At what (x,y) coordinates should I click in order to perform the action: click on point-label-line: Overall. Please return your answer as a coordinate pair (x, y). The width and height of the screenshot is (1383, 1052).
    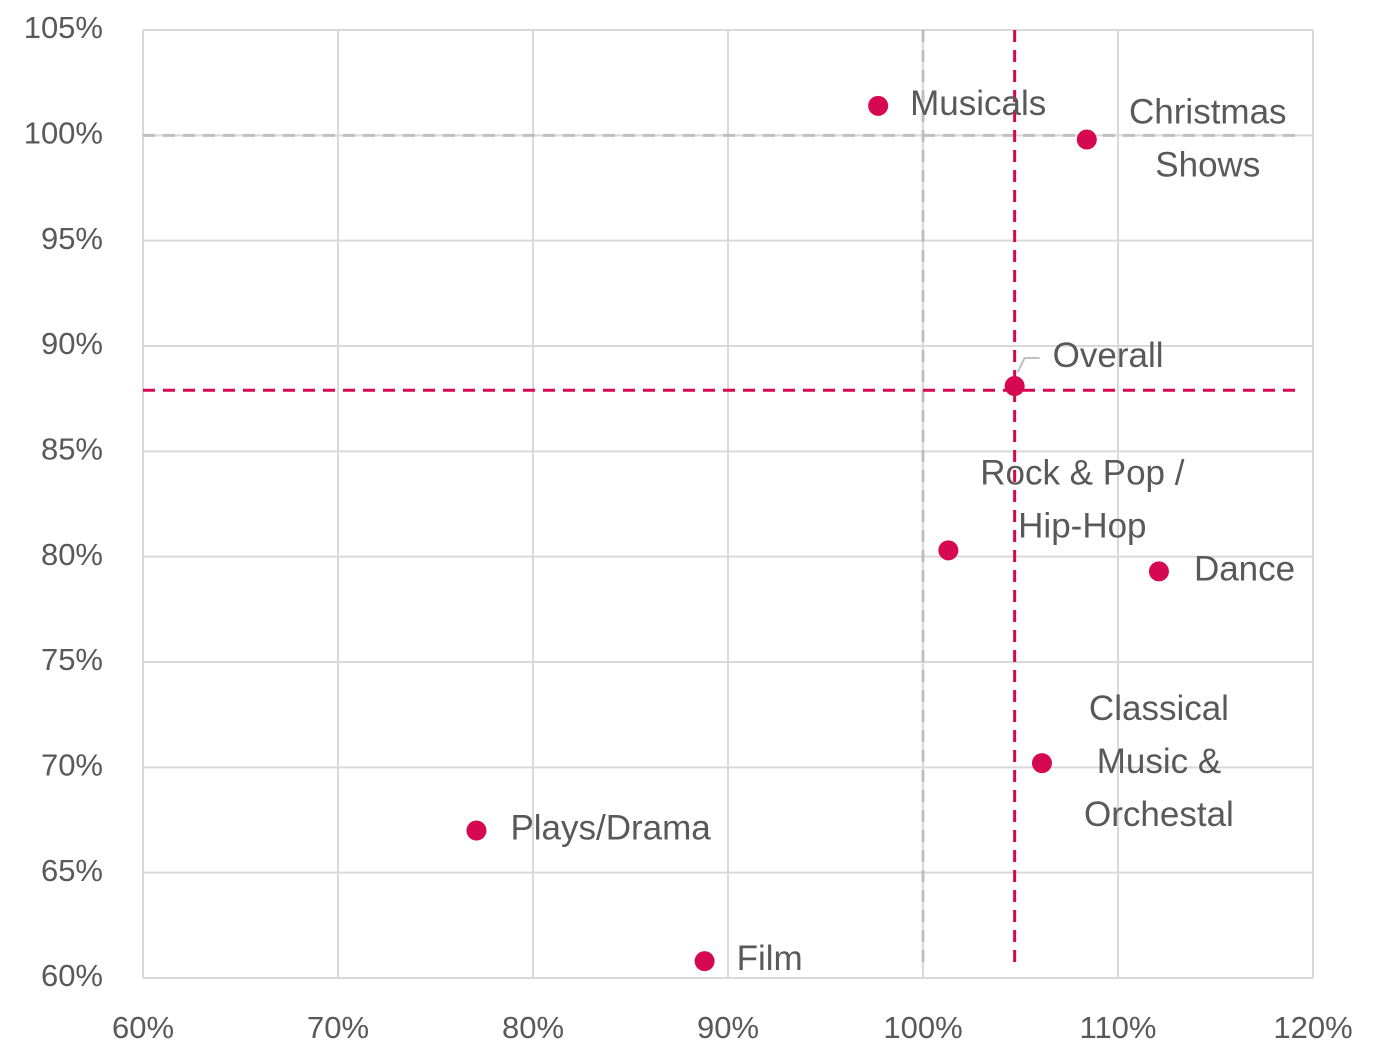
    Looking at the image, I should click on (1108, 355).